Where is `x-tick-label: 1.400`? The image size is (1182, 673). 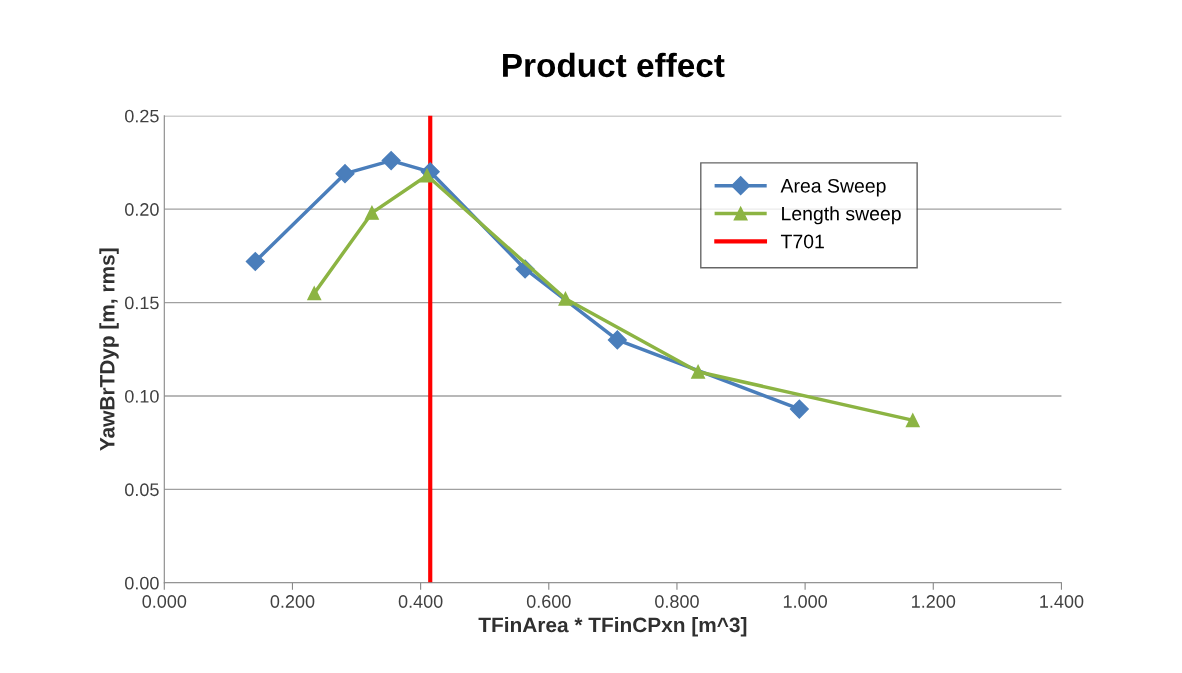
x-tick-label: 1.400 is located at coordinates (1062, 601).